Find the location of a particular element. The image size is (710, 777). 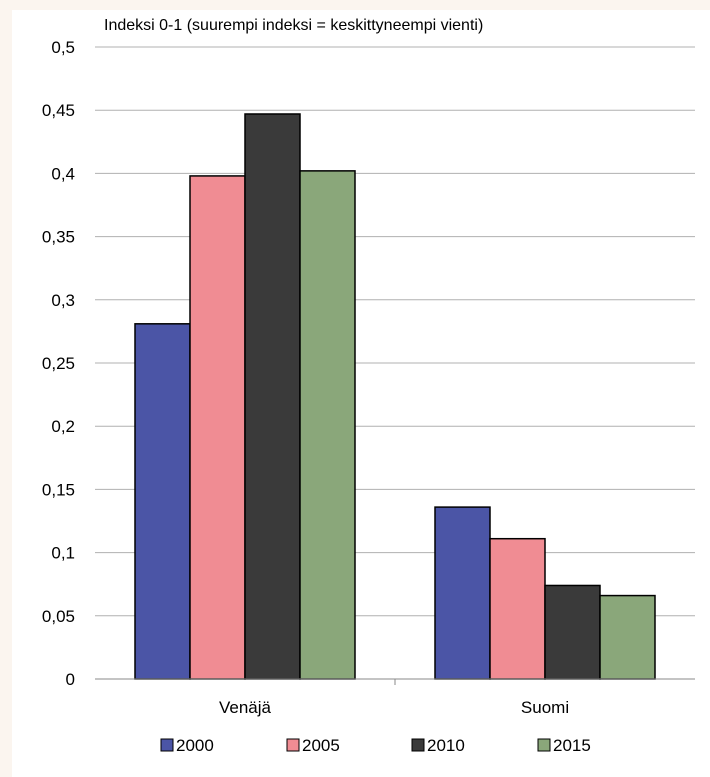

y-tick-label: 0,45 is located at coordinates (58, 110).